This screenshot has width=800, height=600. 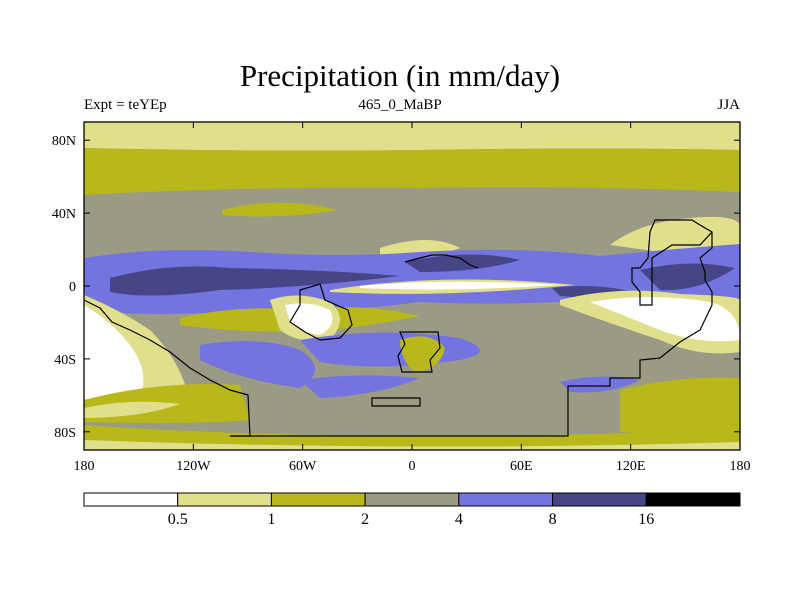 What do you see at coordinates (65, 433) in the screenshot?
I see `lat-tick-label: 80S` at bounding box center [65, 433].